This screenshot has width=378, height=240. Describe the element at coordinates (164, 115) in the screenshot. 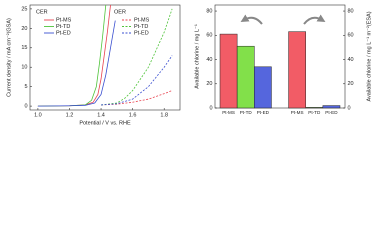

I see `x-tick-label: 1.8` at that location.